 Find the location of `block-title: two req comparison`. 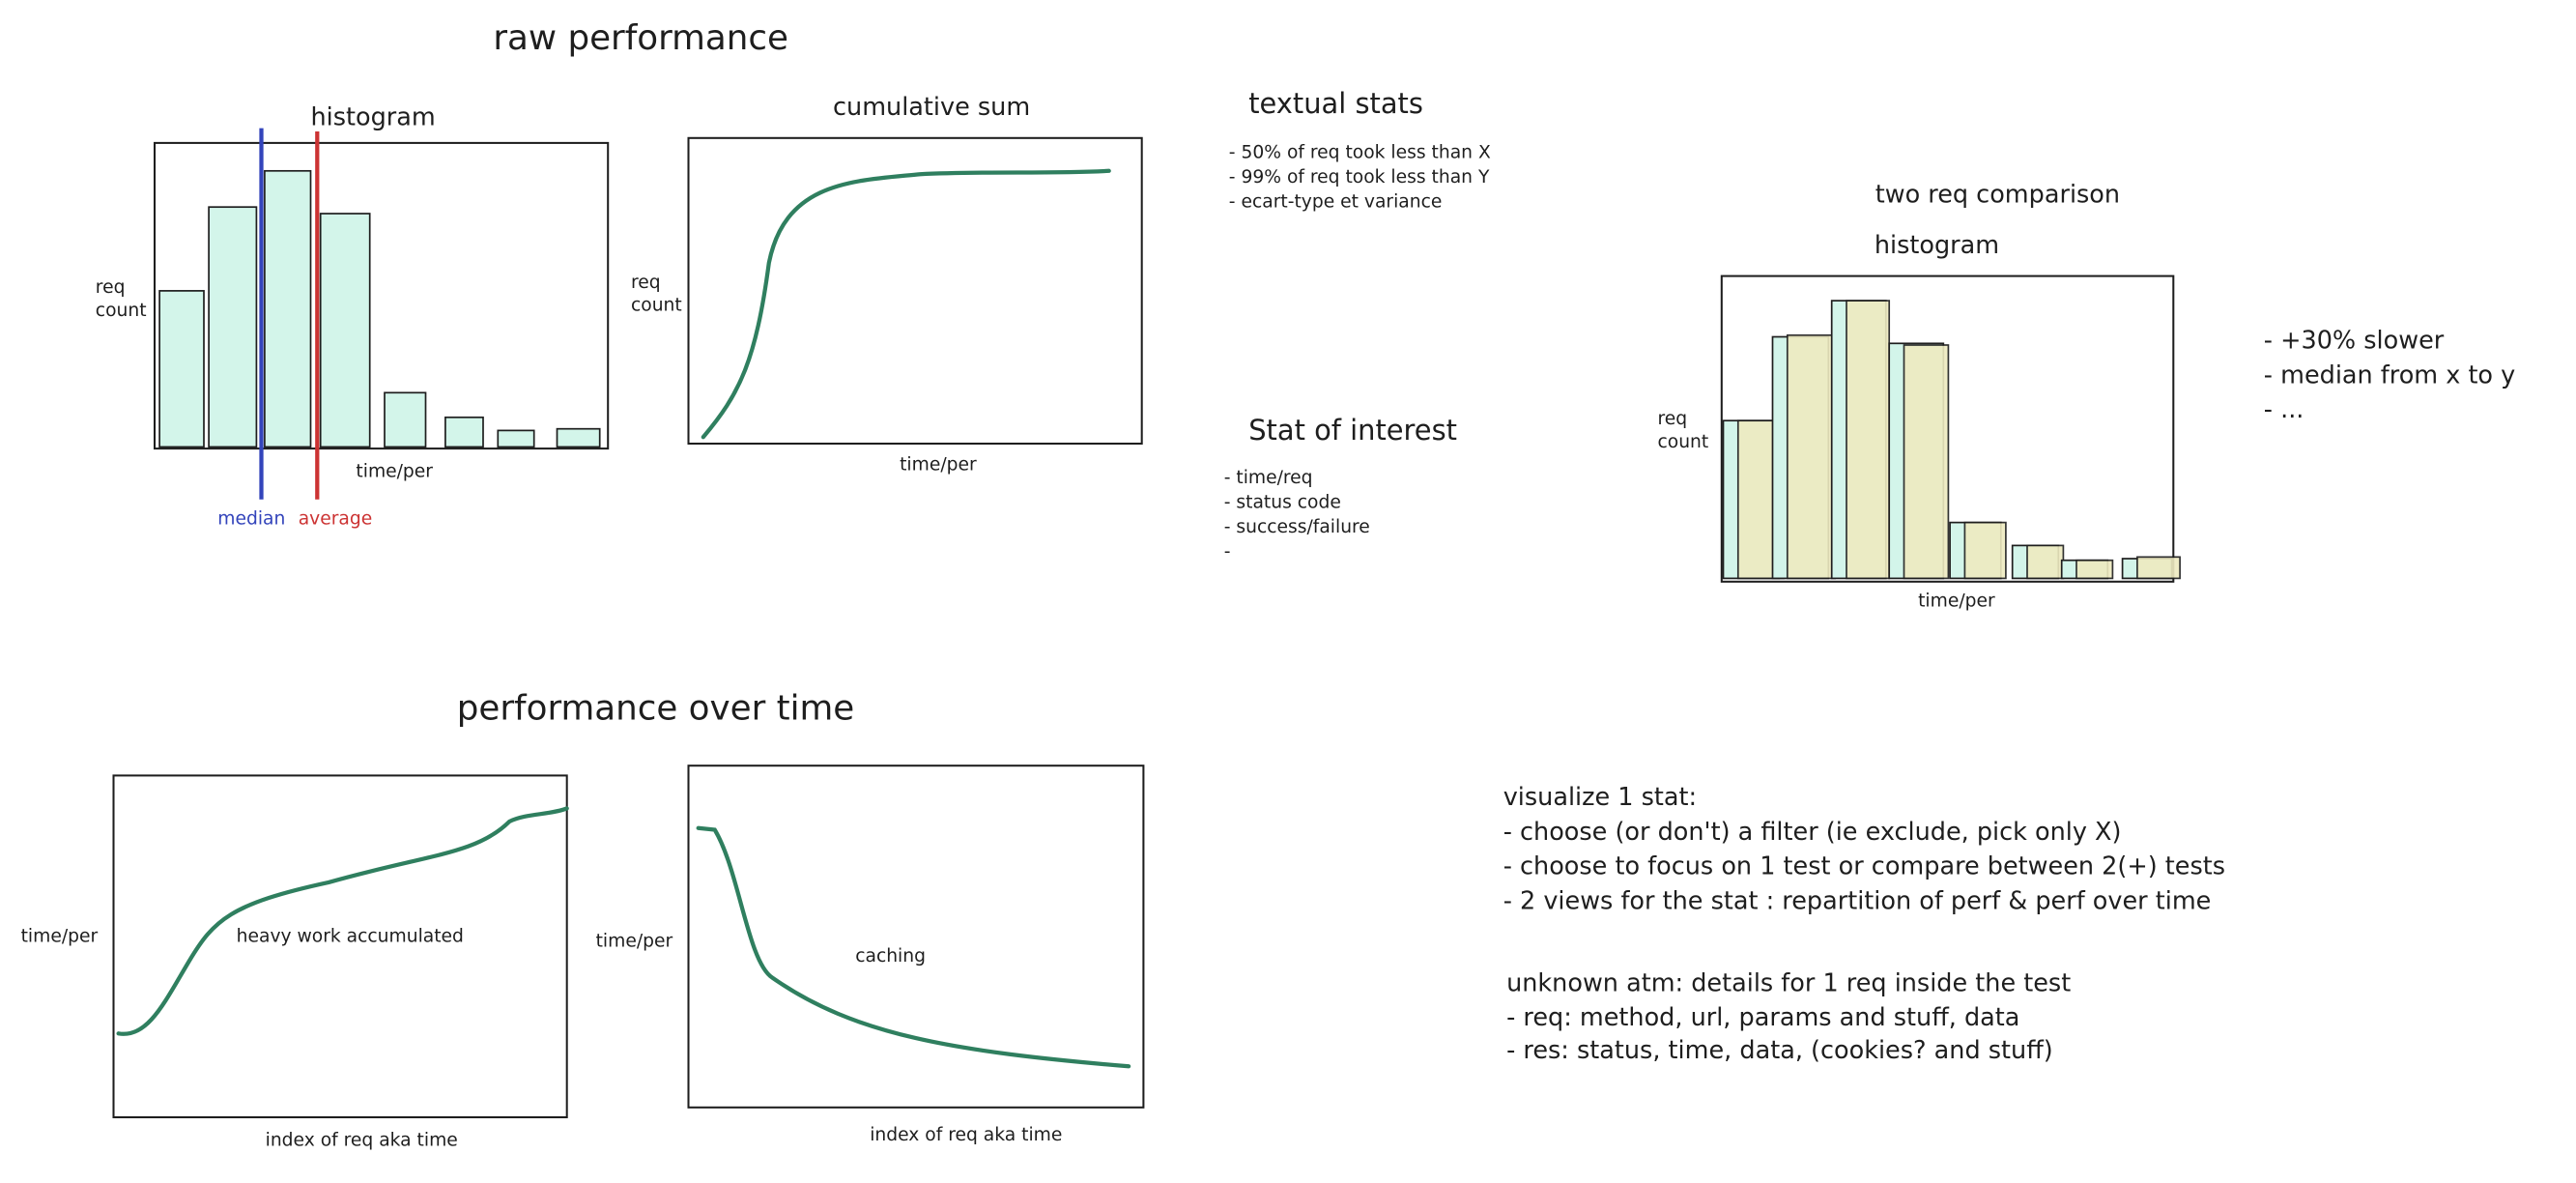

block-title: two req comparison is located at coordinates (1998, 195).